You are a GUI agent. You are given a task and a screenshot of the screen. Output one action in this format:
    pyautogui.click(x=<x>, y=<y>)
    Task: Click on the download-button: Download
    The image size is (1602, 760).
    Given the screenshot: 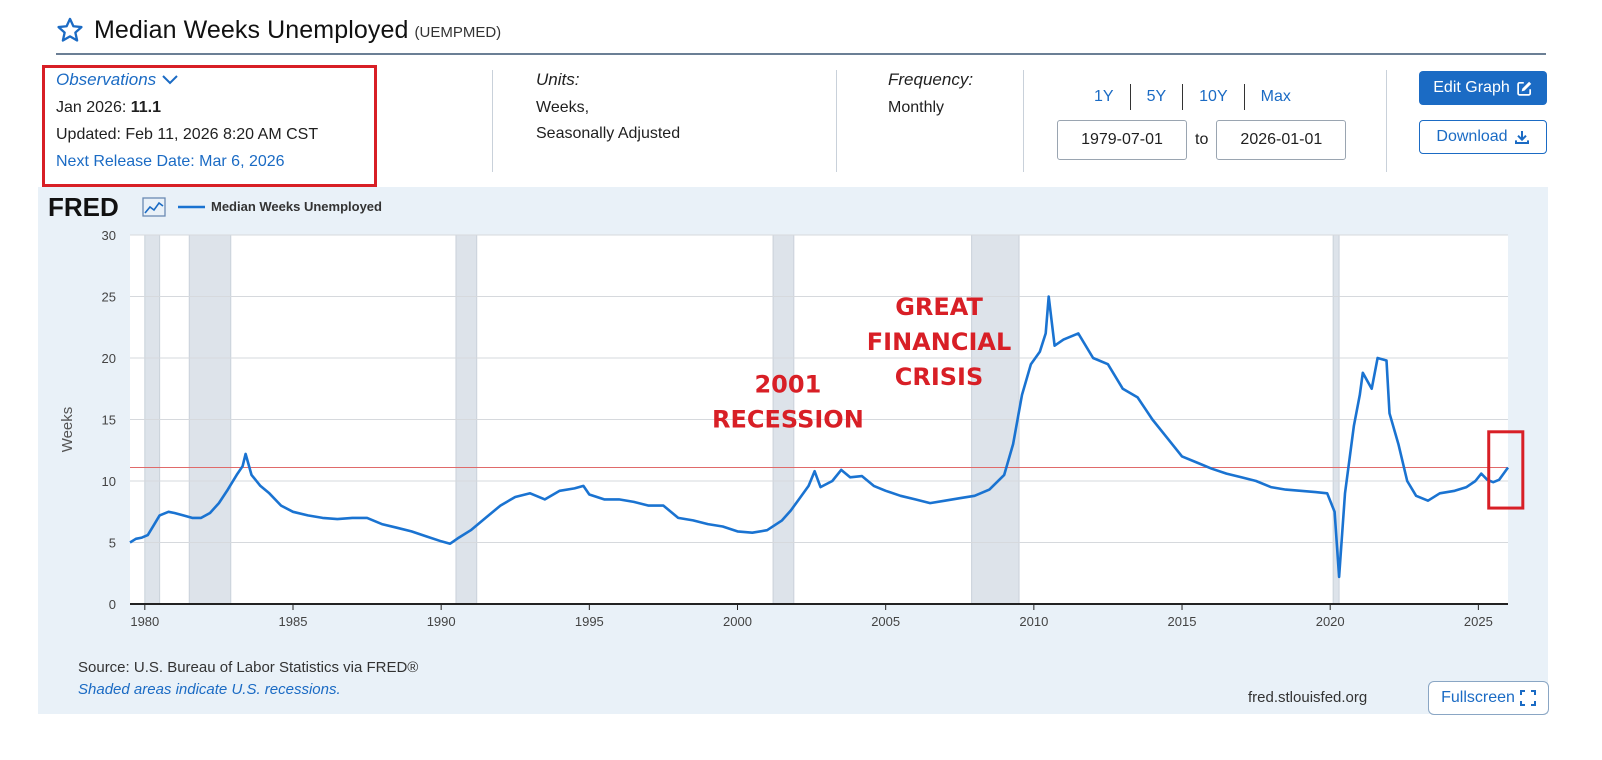 What is the action you would take?
    pyautogui.click(x=1483, y=137)
    